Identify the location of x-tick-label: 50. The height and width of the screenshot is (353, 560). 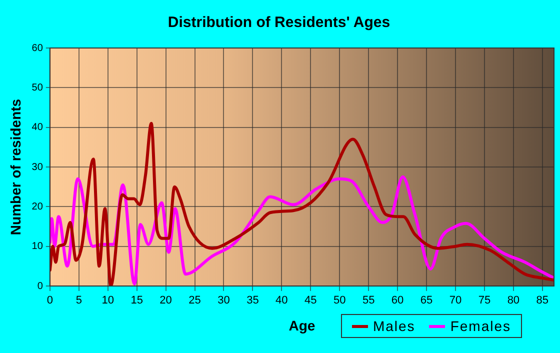
(339, 300).